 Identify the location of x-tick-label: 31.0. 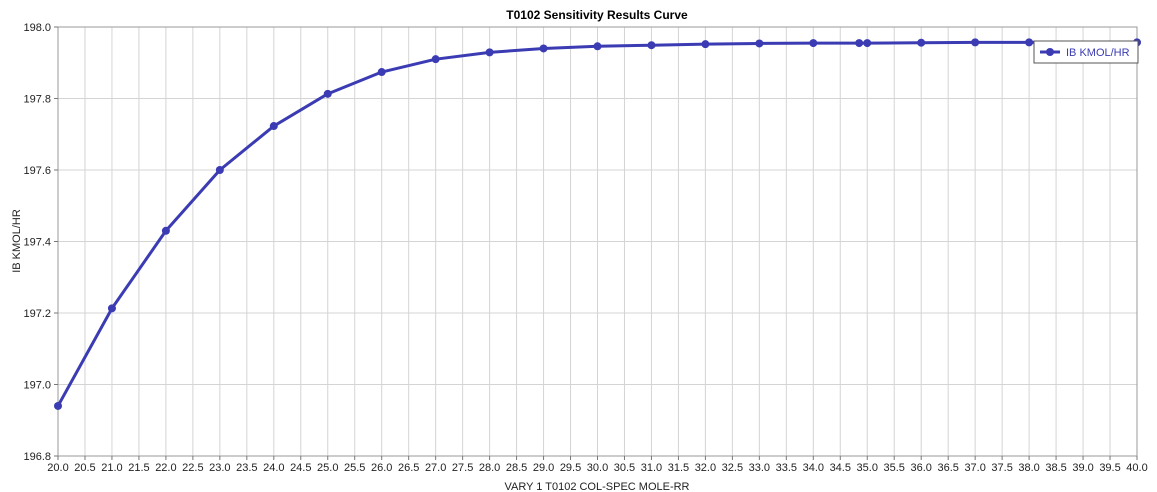
(651, 468).